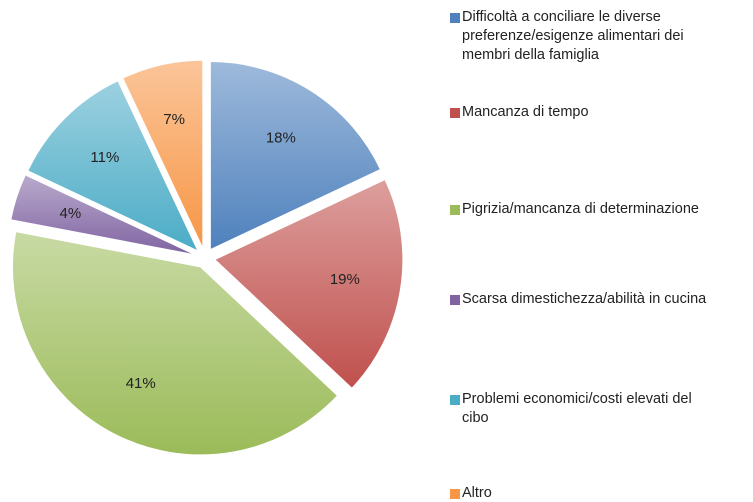  I want to click on data-label: 18%, so click(281, 137).